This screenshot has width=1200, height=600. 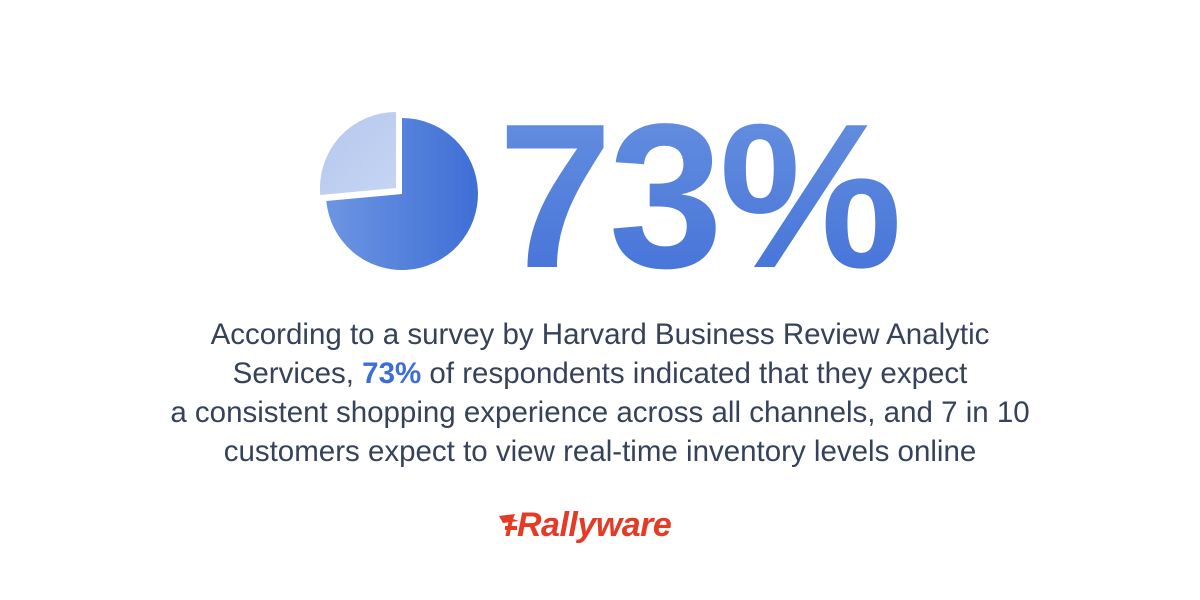 What do you see at coordinates (297, 373) in the screenshot?
I see `description-line-2-prefix: Services,` at bounding box center [297, 373].